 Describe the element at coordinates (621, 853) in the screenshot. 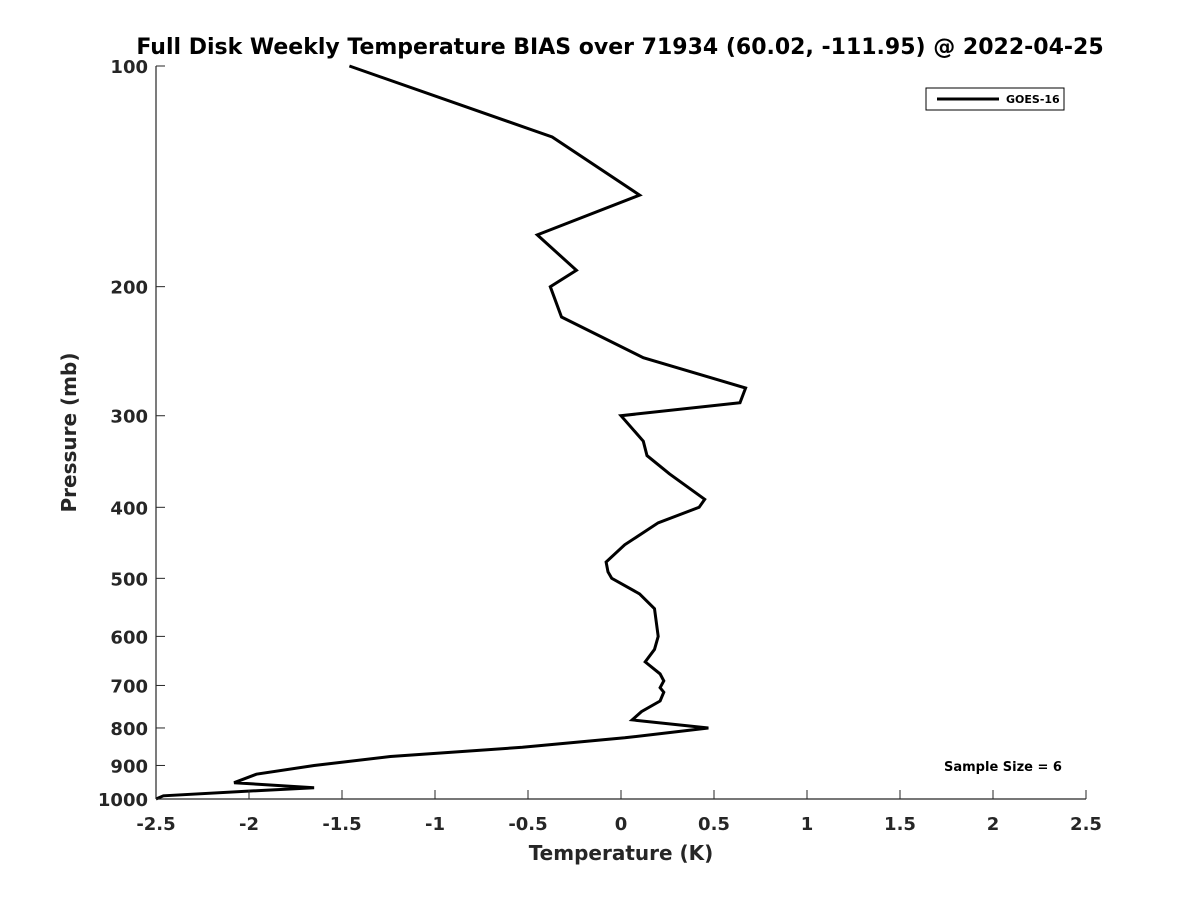

I see `x-axis-label: Temperature (K)` at that location.